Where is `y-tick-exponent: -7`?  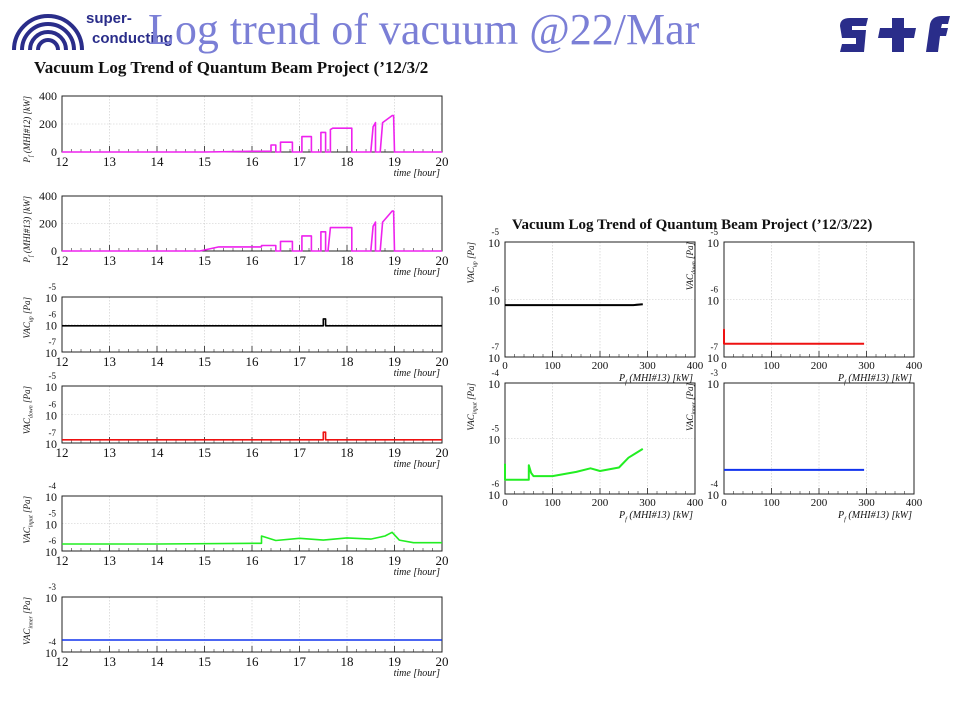 y-tick-exponent: -7 is located at coordinates (496, 347).